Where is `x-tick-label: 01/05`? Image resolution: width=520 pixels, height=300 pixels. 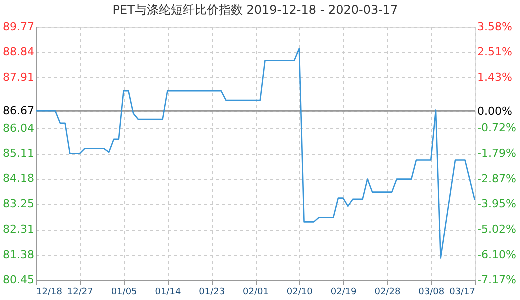 x-tick-label: 01/05 is located at coordinates (124, 293).